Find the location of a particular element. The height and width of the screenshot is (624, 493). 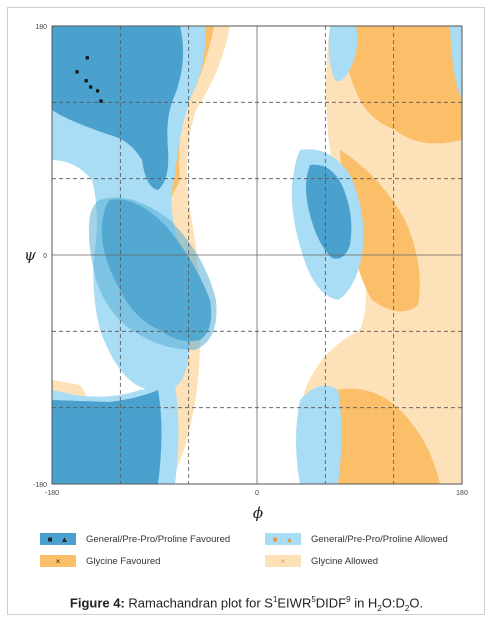

y-tick-label: 0 is located at coordinates (45, 256).